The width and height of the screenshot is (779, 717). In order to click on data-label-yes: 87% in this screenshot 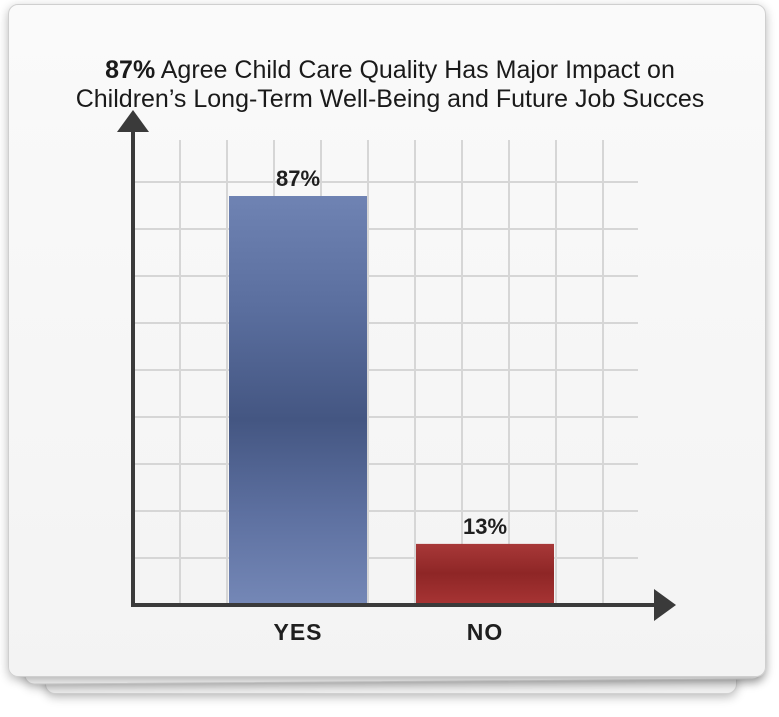, I will do `click(298, 178)`.